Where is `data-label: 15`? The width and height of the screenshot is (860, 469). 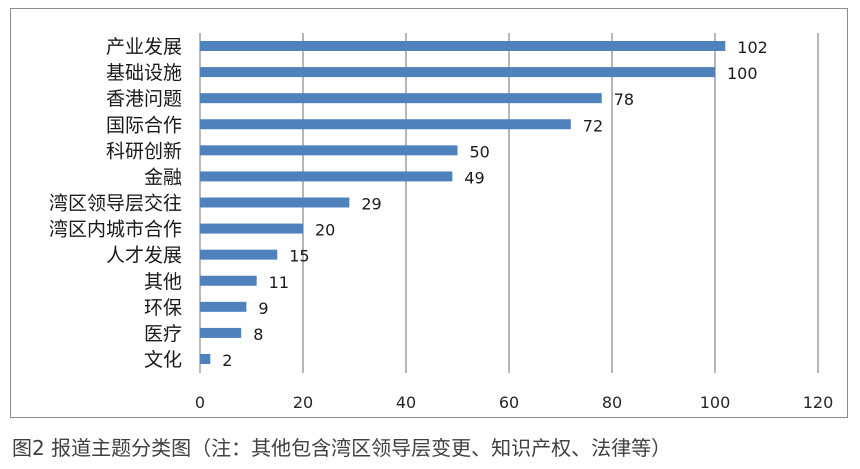 data-label: 15 is located at coordinates (299, 256).